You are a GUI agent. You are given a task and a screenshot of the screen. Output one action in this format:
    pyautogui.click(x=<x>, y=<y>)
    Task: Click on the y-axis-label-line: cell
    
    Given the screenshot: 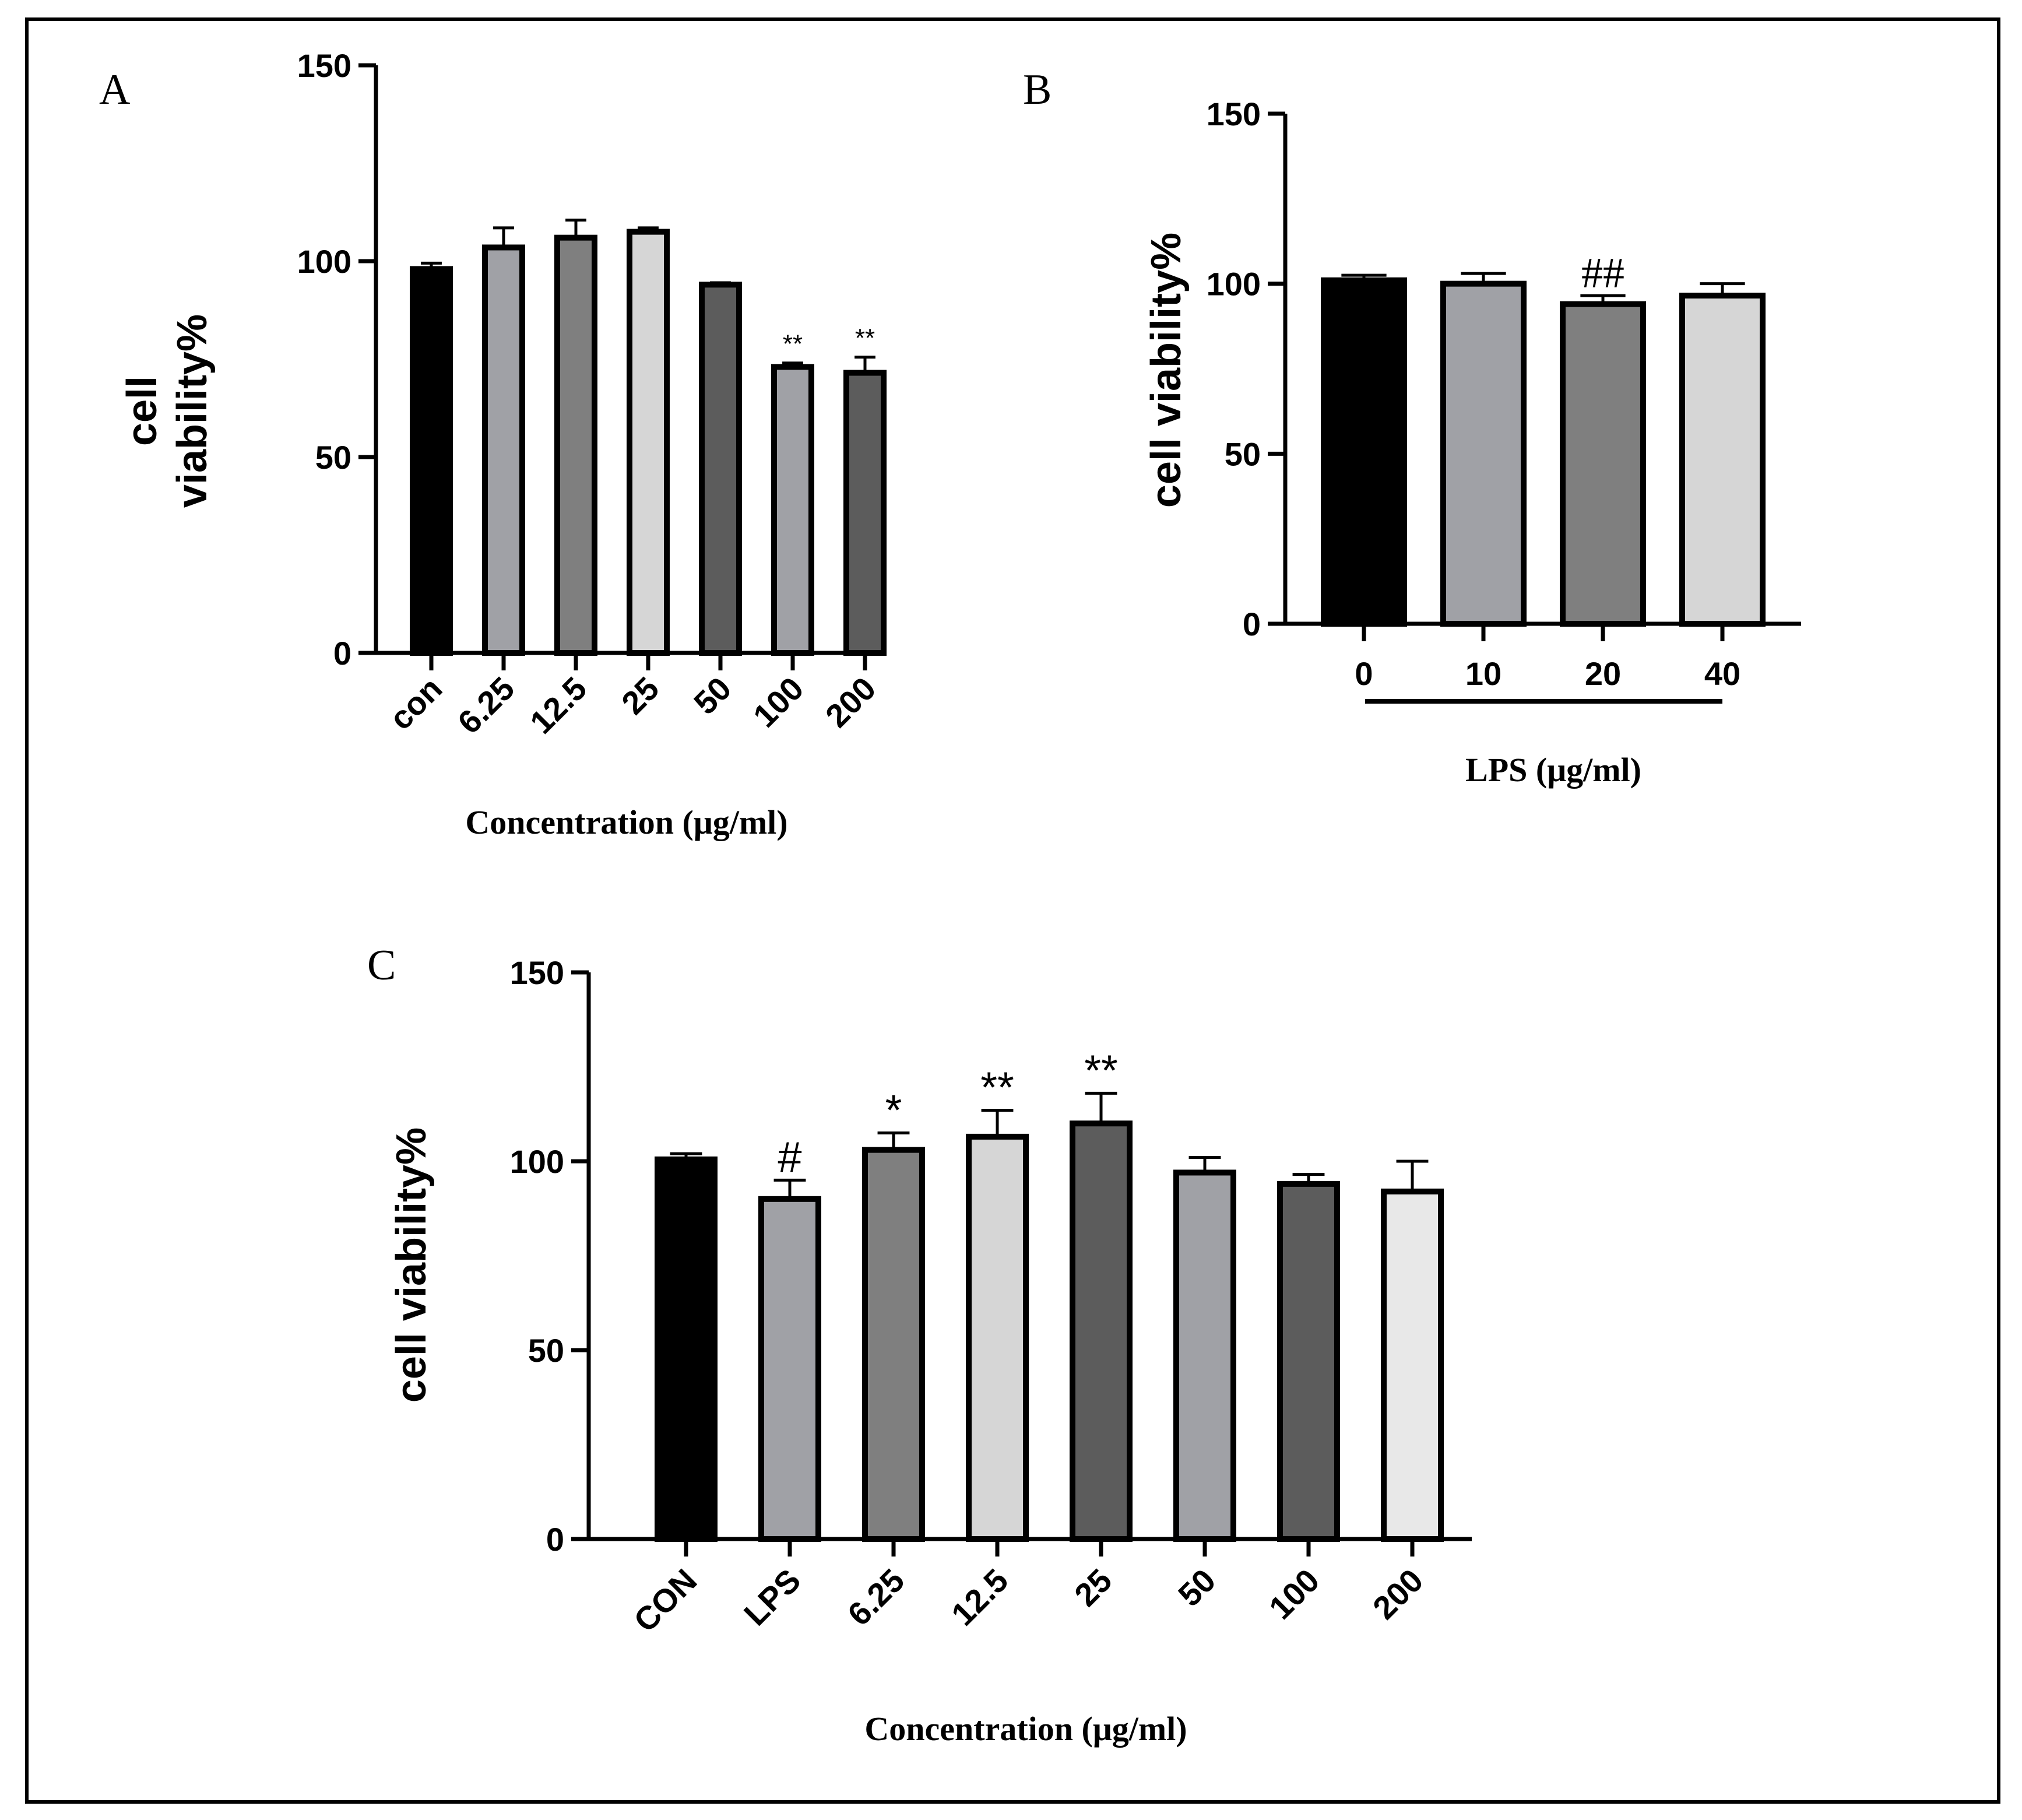 What is the action you would take?
    pyautogui.click(x=142, y=411)
    